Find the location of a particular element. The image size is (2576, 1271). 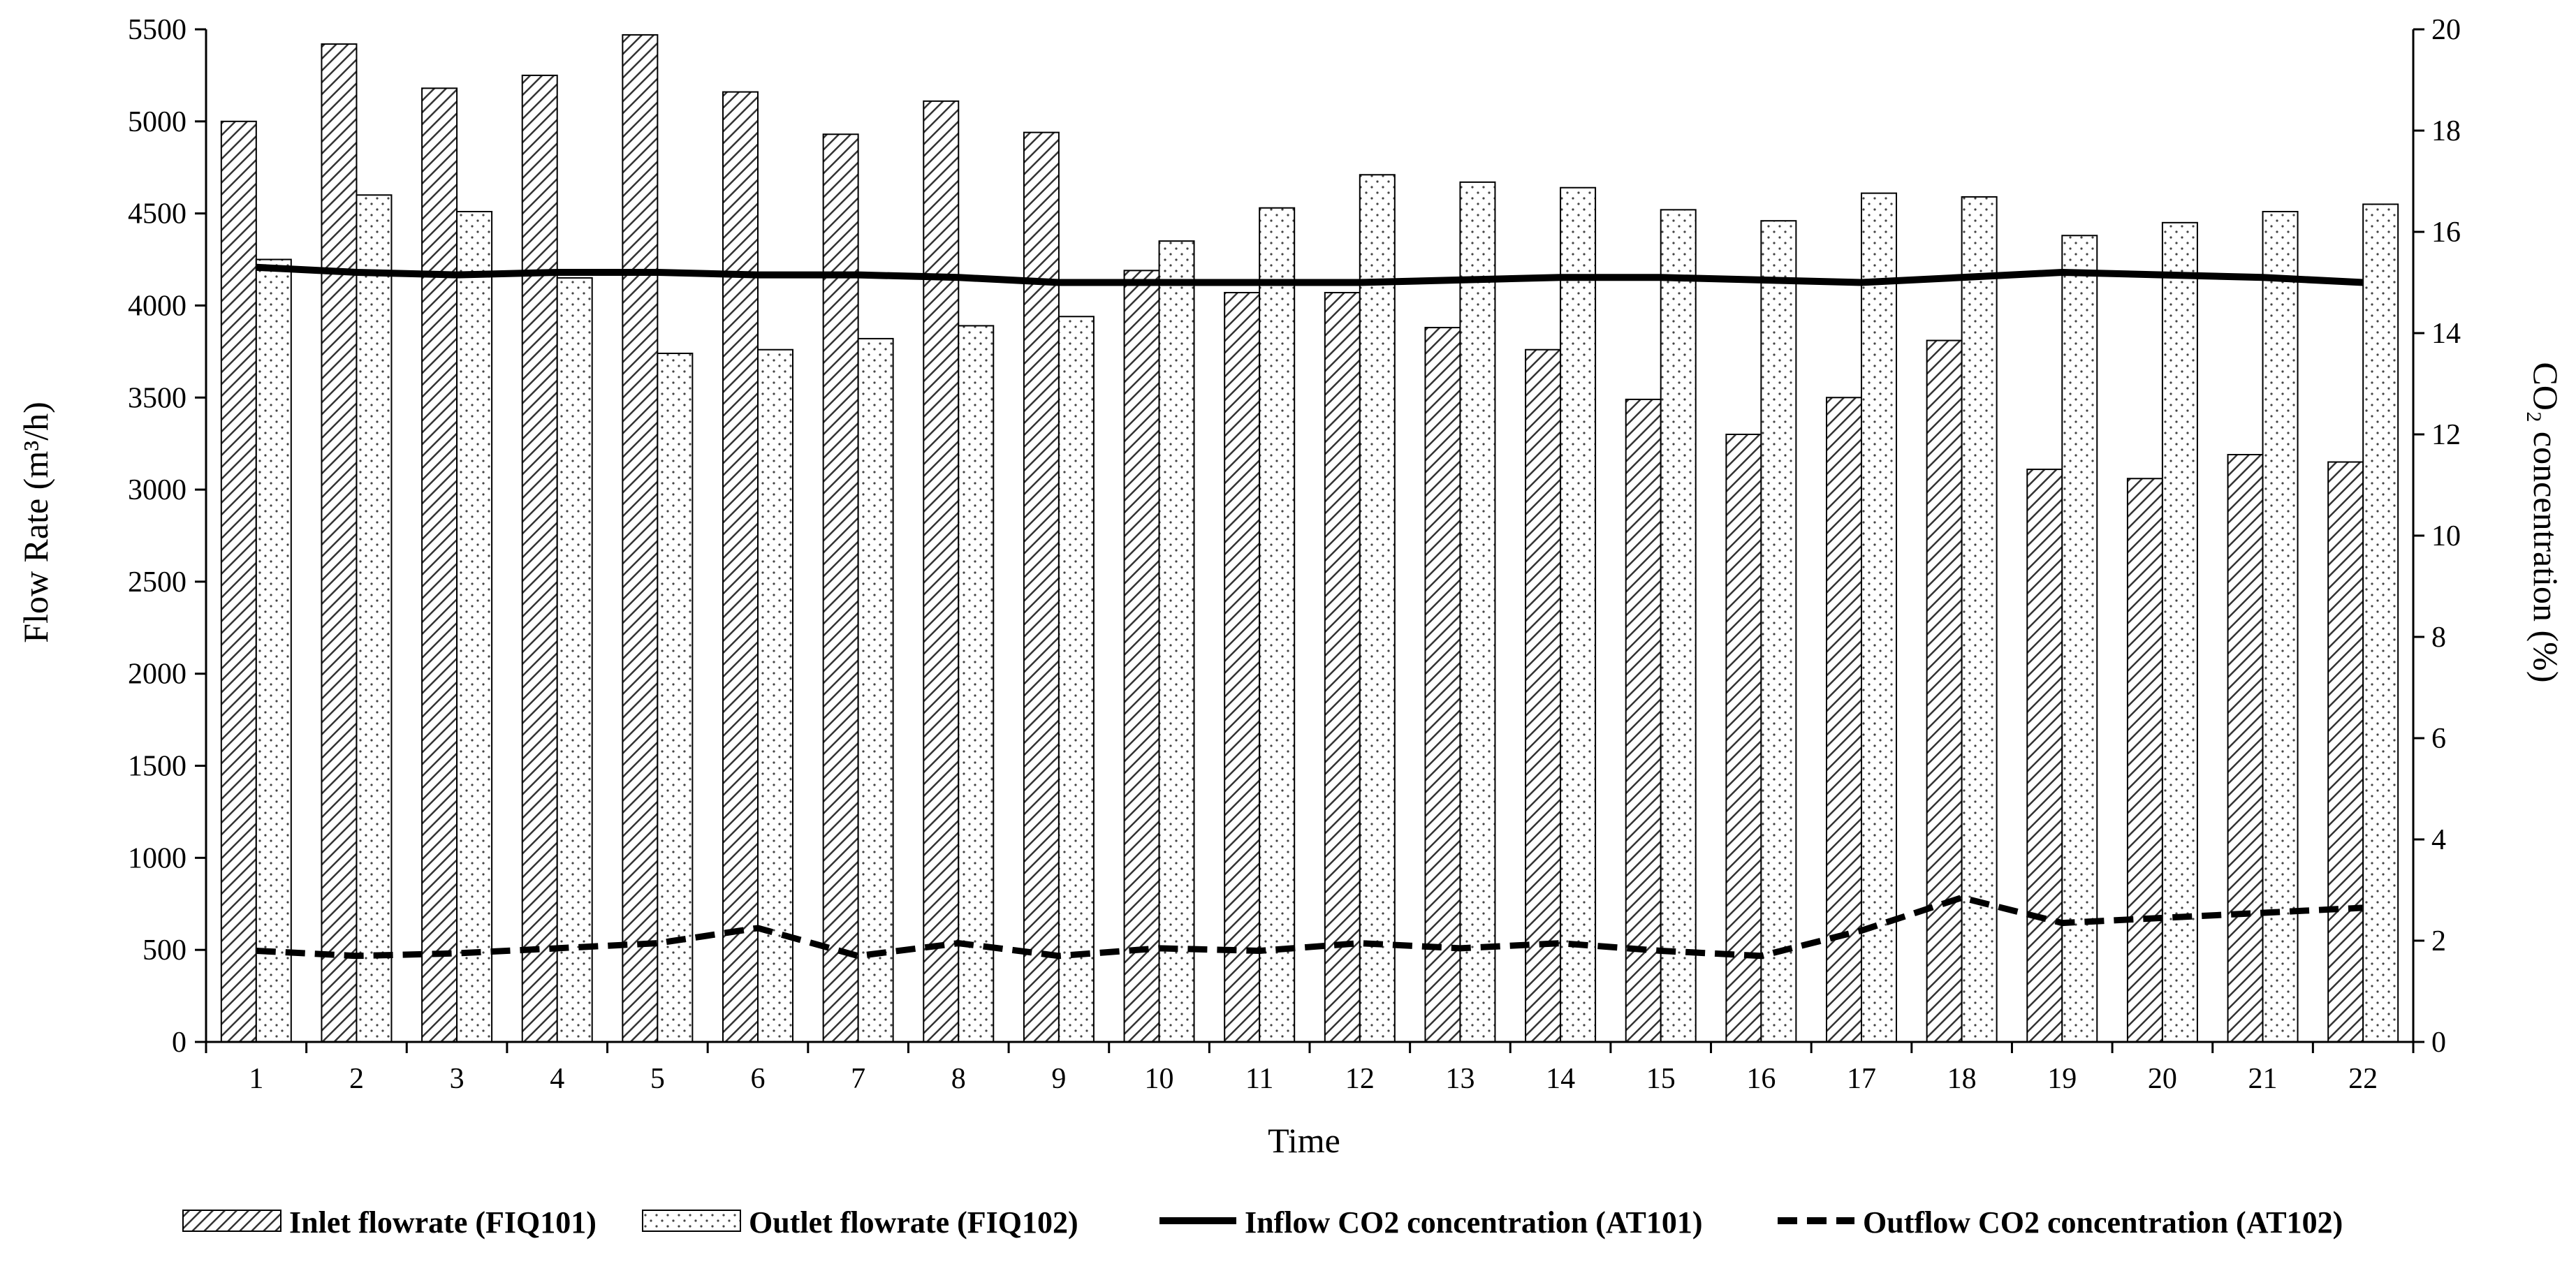

y-right-tick-label: 12 is located at coordinates (2446, 435).